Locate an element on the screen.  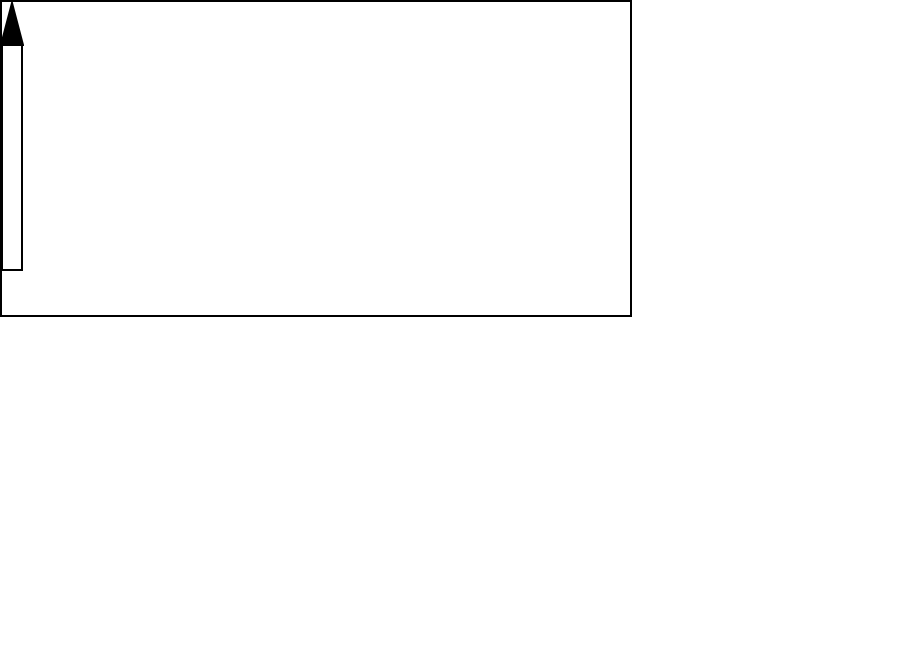
colorbar is located at coordinates (70, 145).